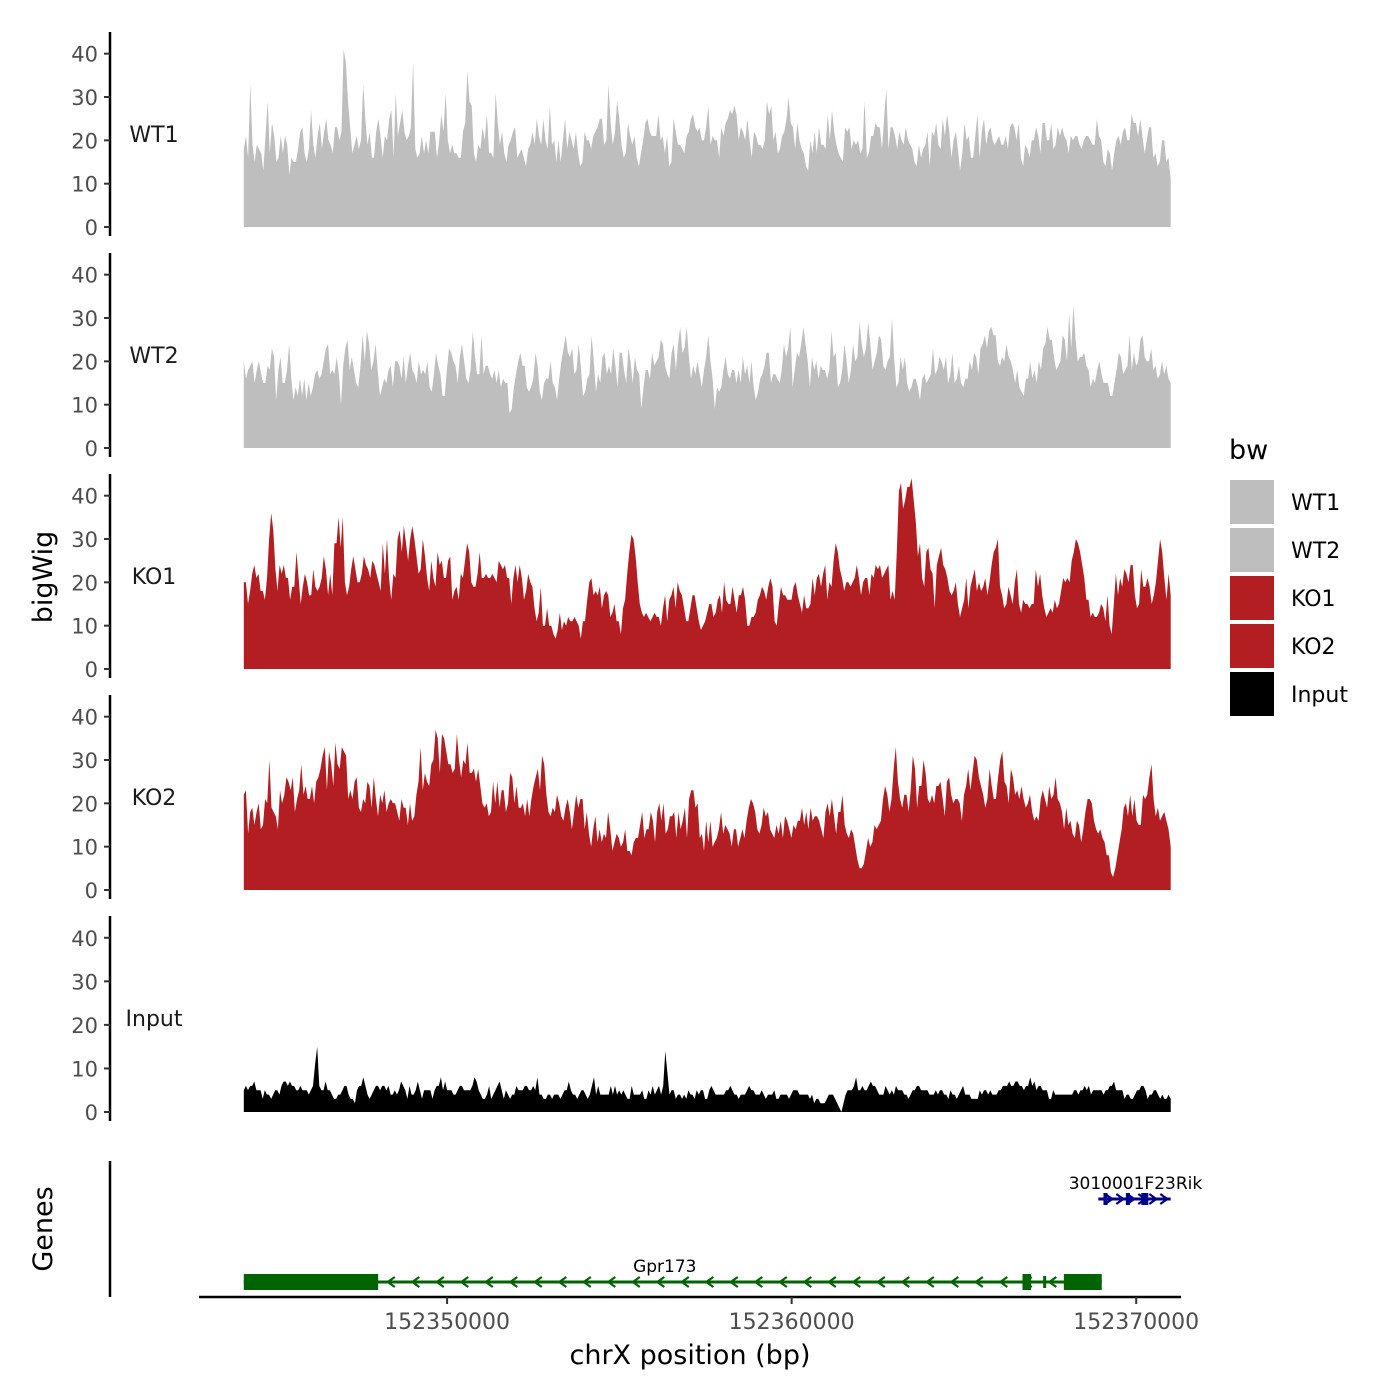  What do you see at coordinates (154, 577) in the screenshot?
I see `track-label: KO1` at bounding box center [154, 577].